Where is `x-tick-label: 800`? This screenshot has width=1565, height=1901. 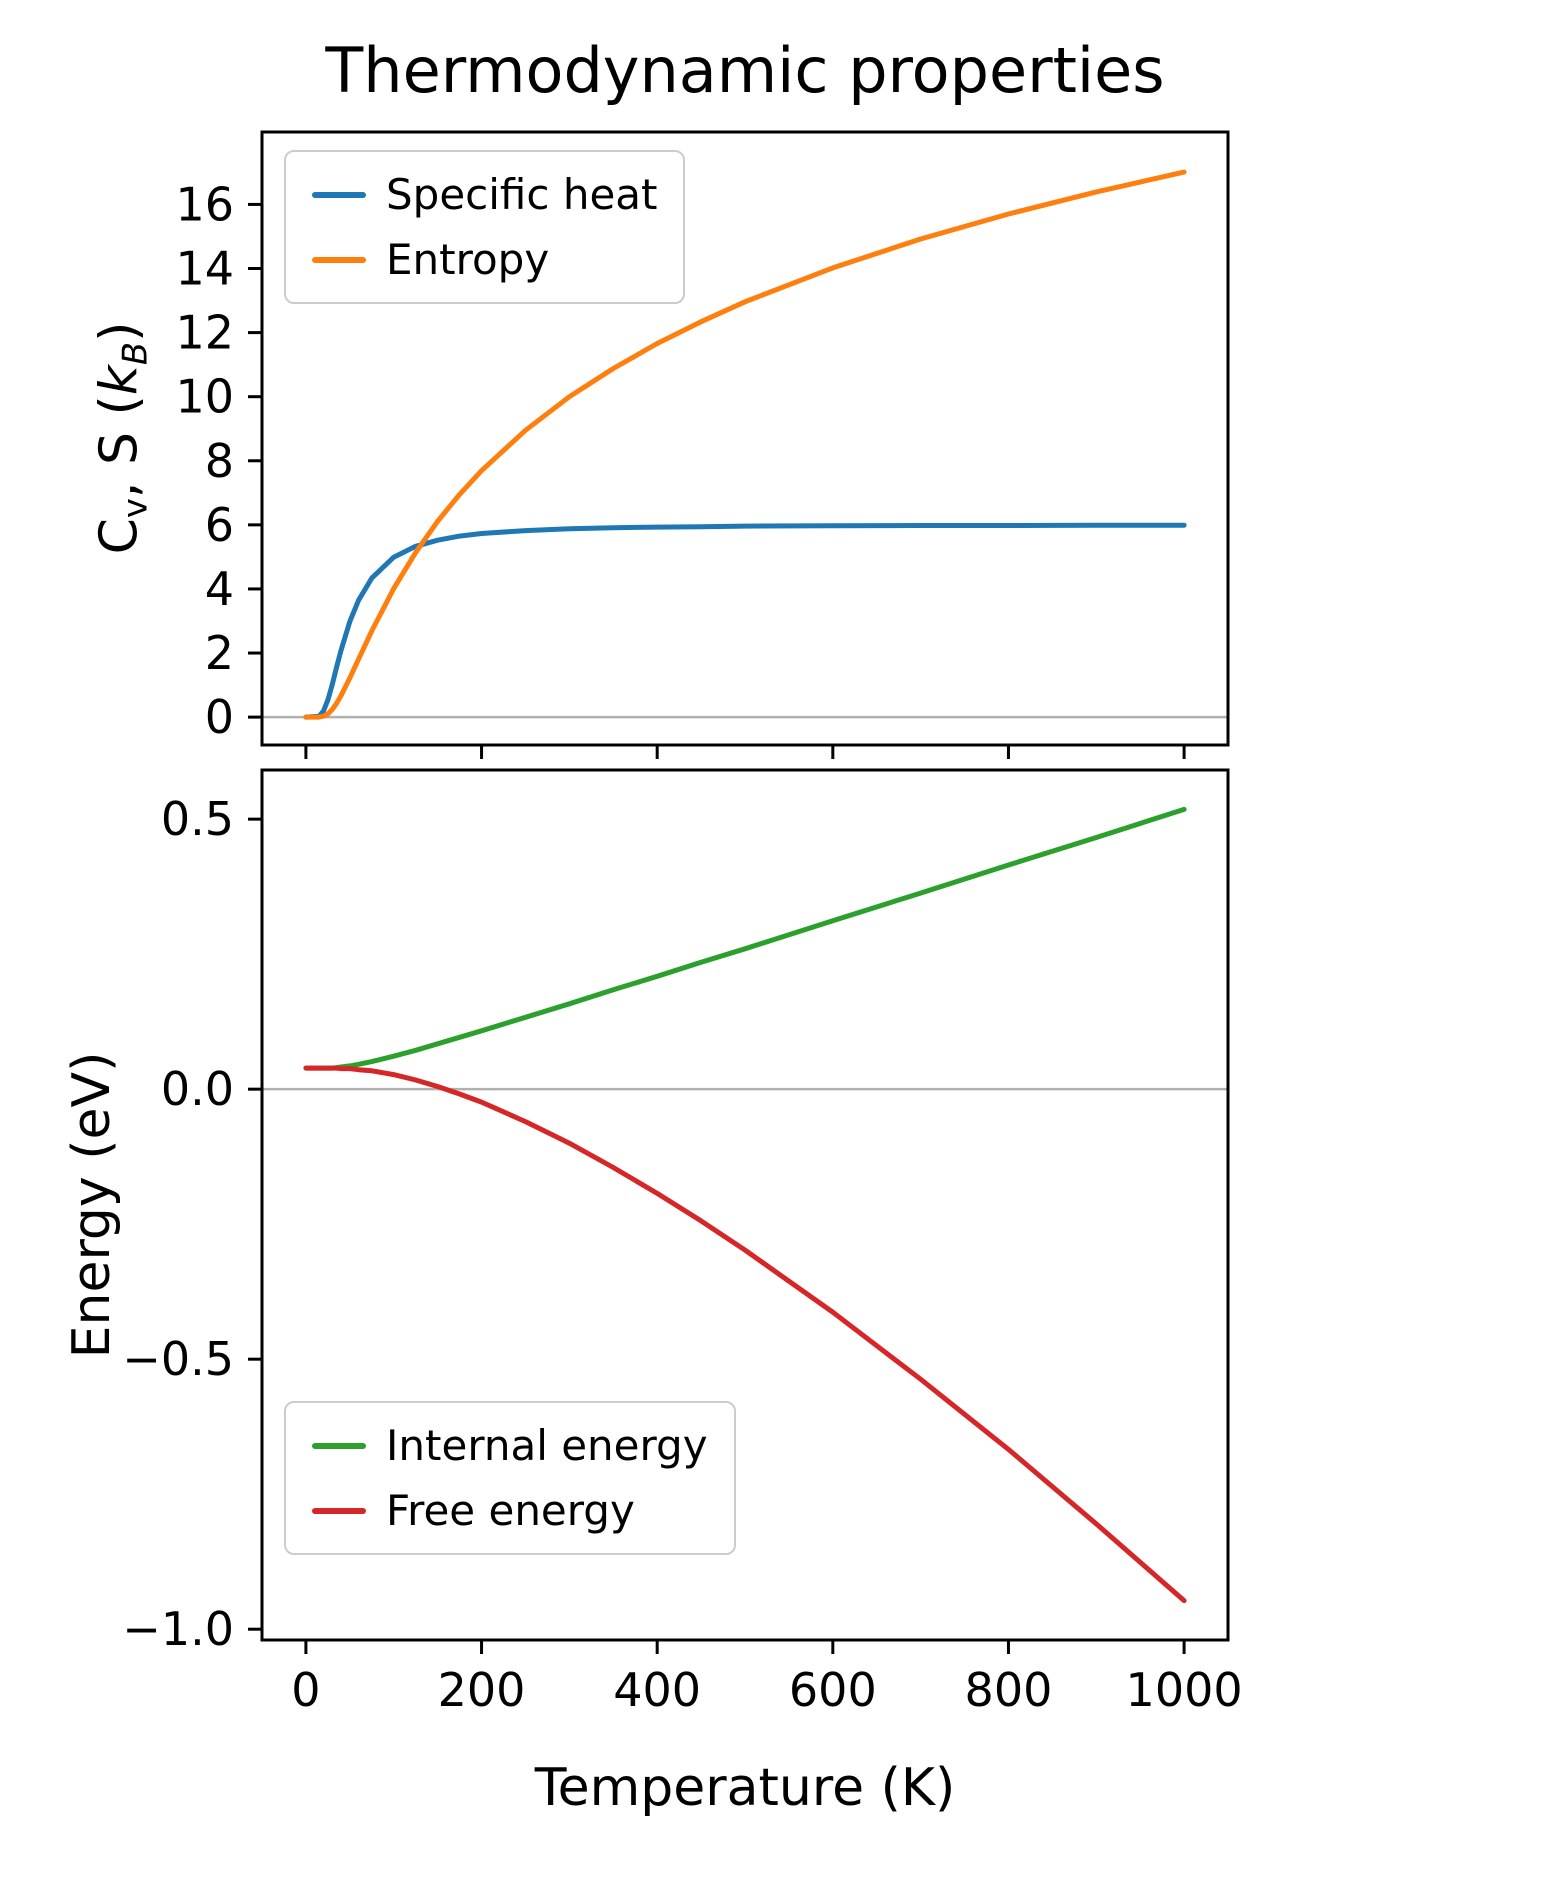
x-tick-label: 800 is located at coordinates (1009, 1690).